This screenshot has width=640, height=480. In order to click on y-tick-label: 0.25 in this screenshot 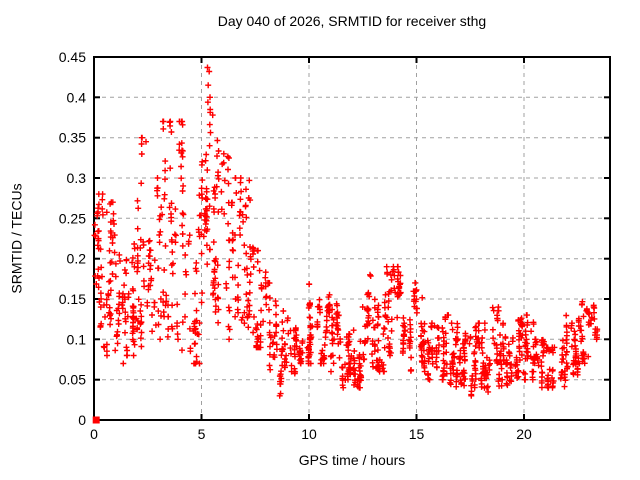, I will do `click(72, 218)`.